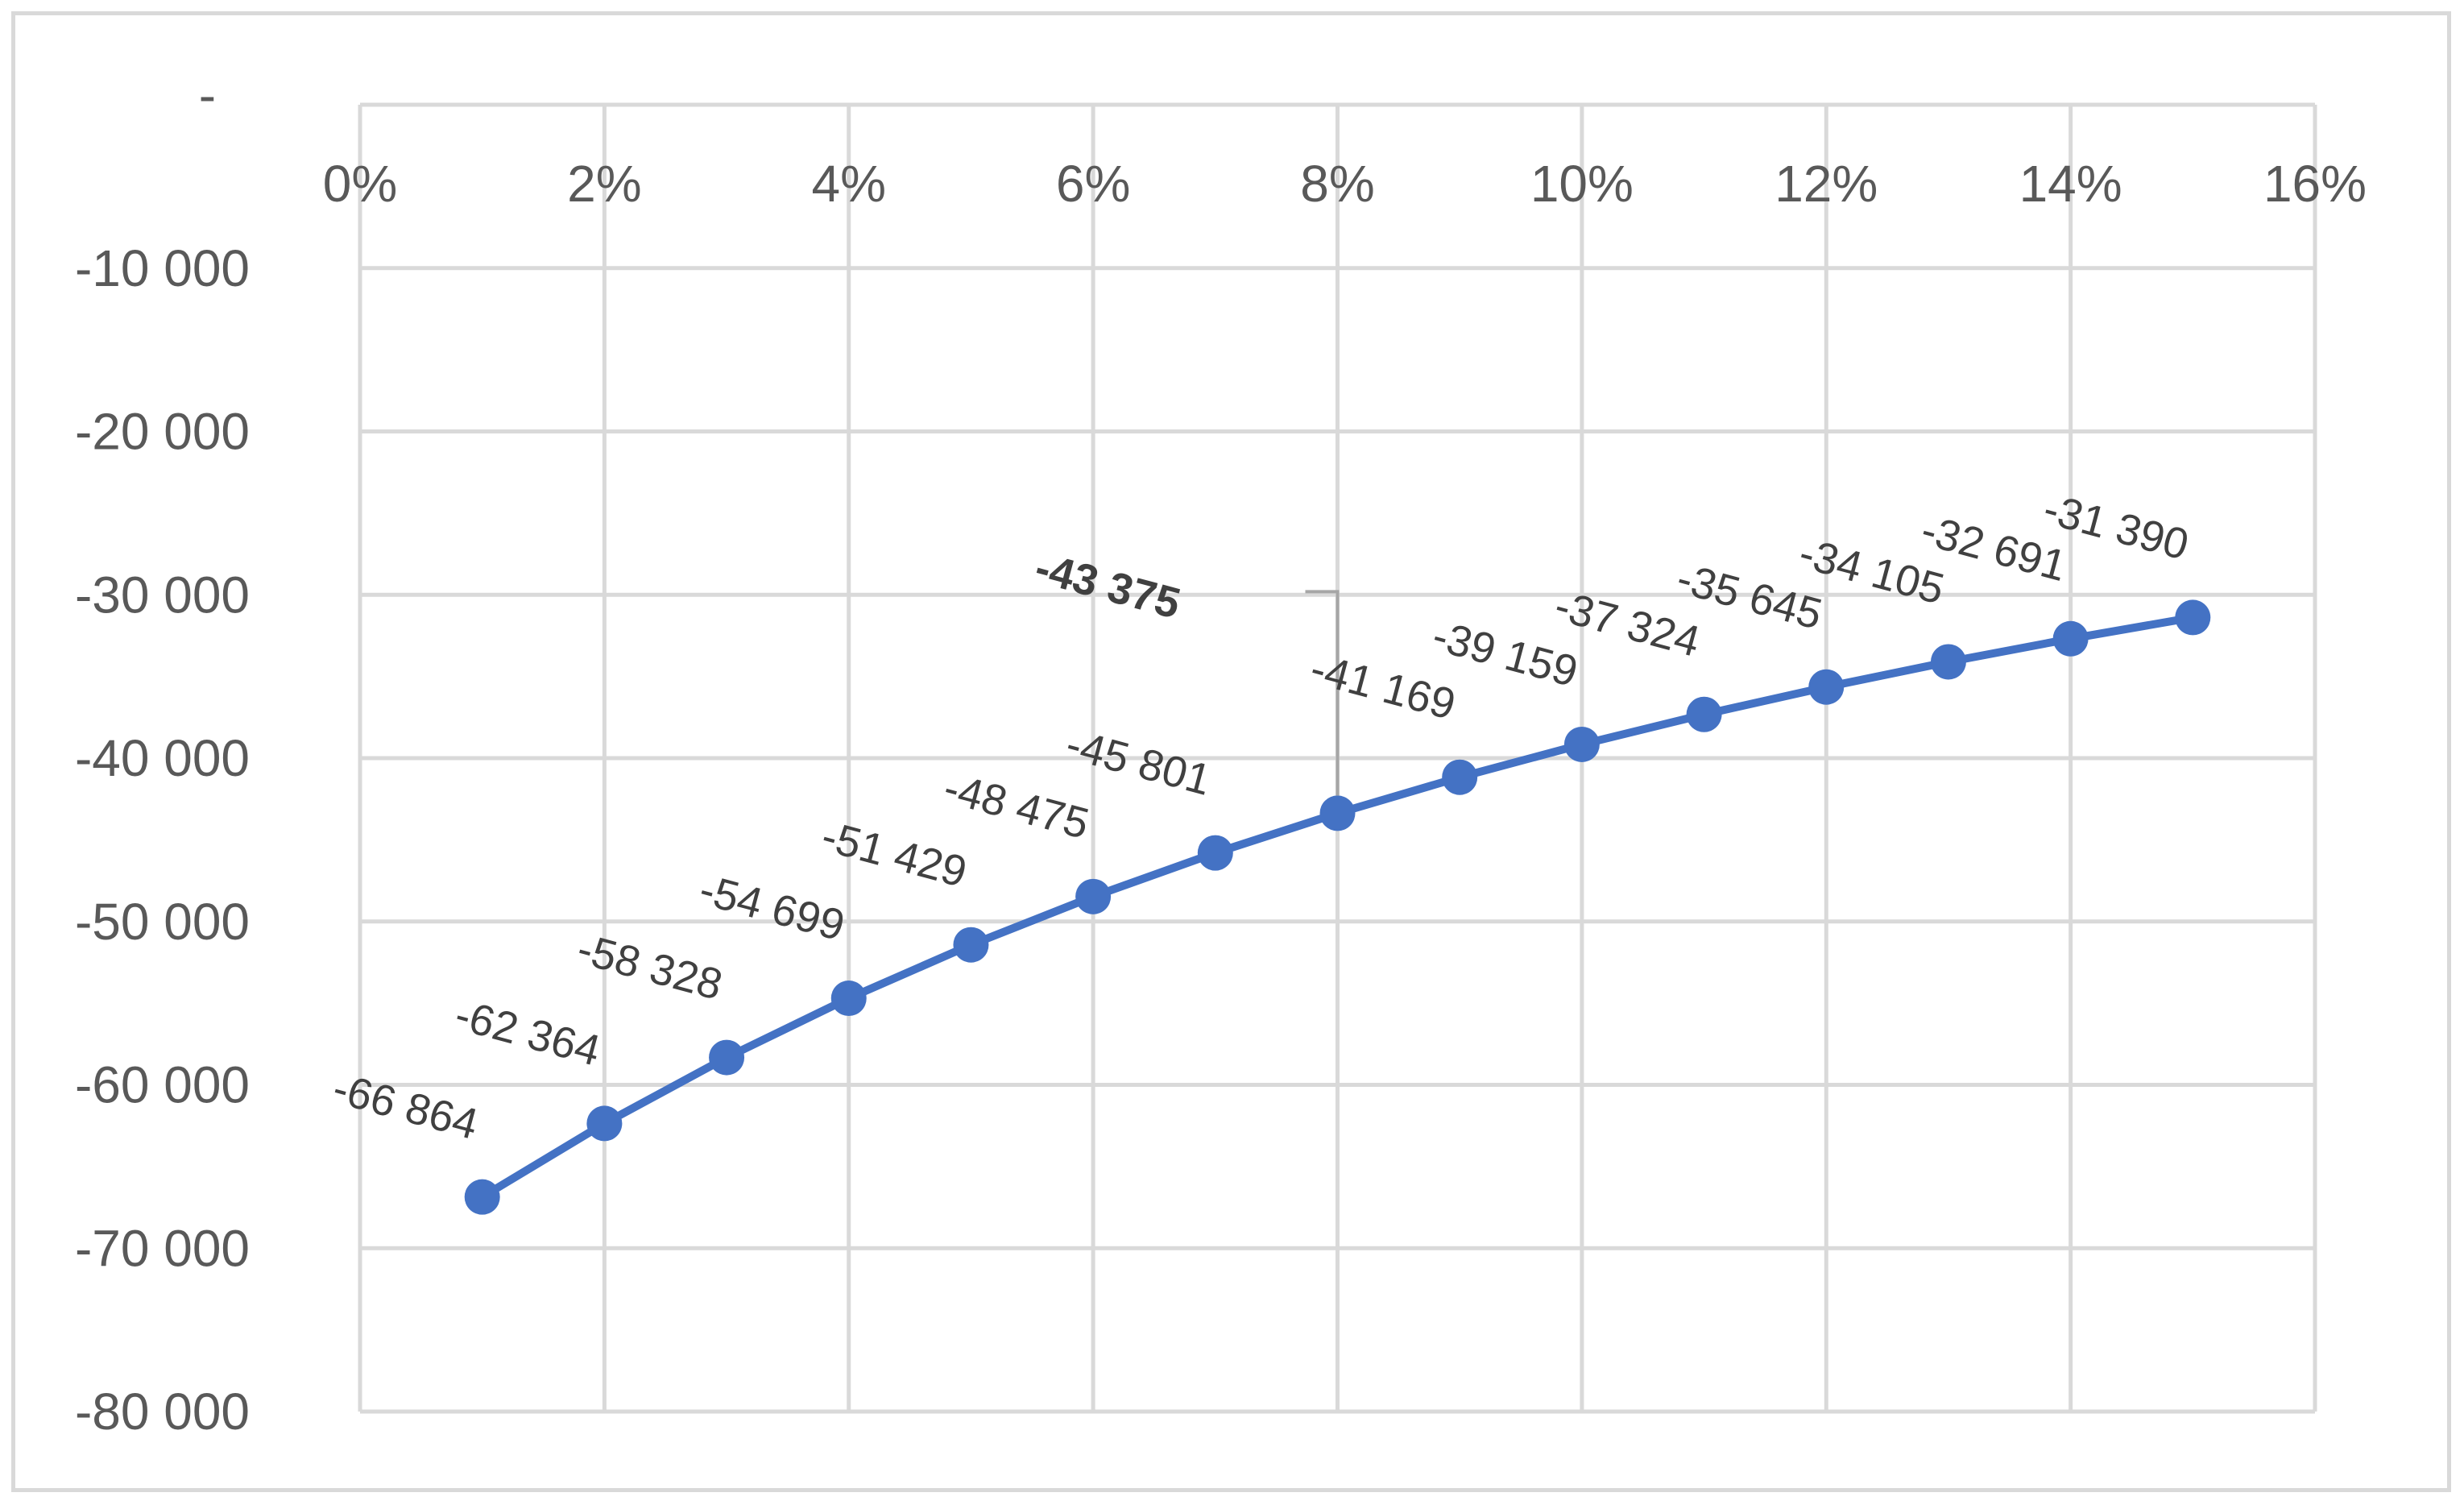 This screenshot has height=1505, width=2464. Describe the element at coordinates (162, 432) in the screenshot. I see `y-tick-label: -20 000` at that location.